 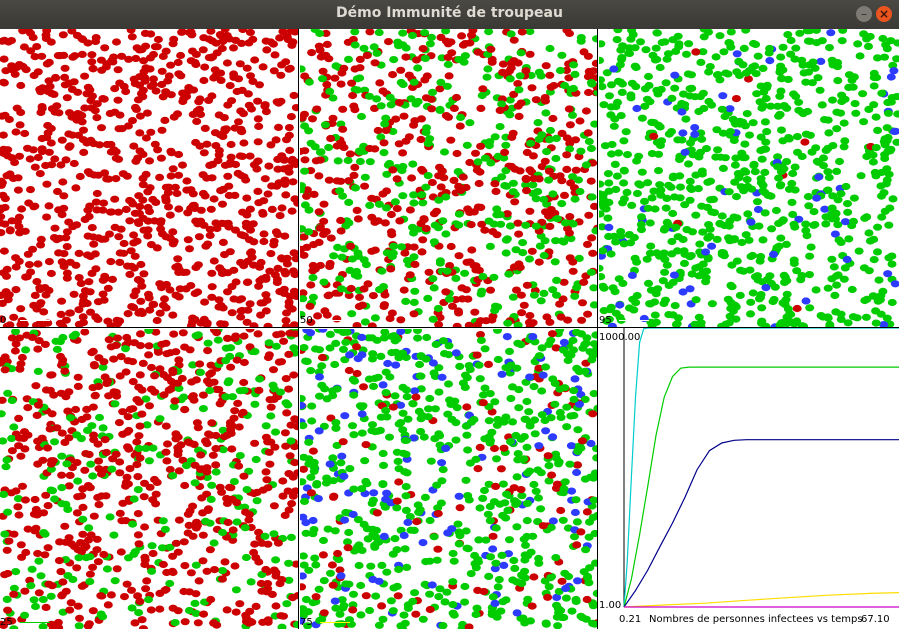 I want to click on minimize-button: –, so click(x=864, y=14).